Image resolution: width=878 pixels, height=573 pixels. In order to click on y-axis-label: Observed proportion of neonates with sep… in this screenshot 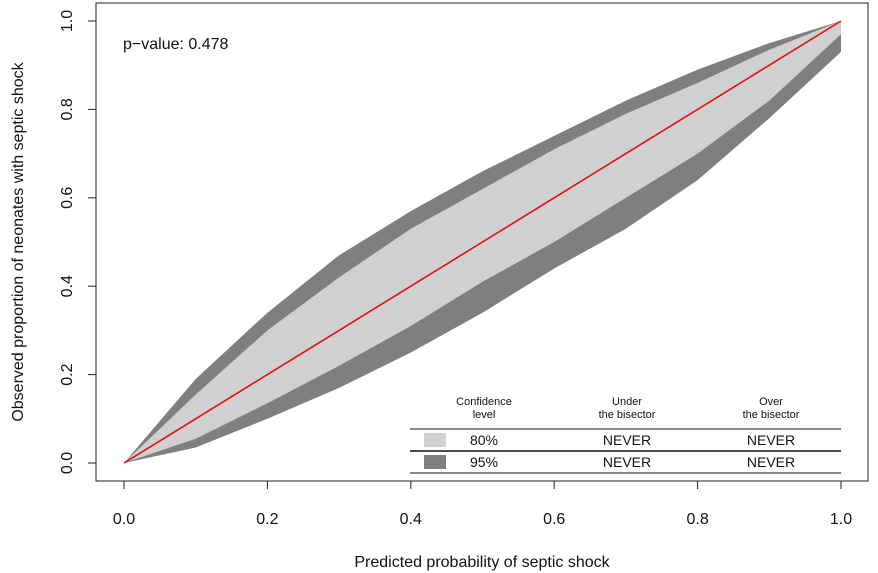, I will do `click(18, 241)`.